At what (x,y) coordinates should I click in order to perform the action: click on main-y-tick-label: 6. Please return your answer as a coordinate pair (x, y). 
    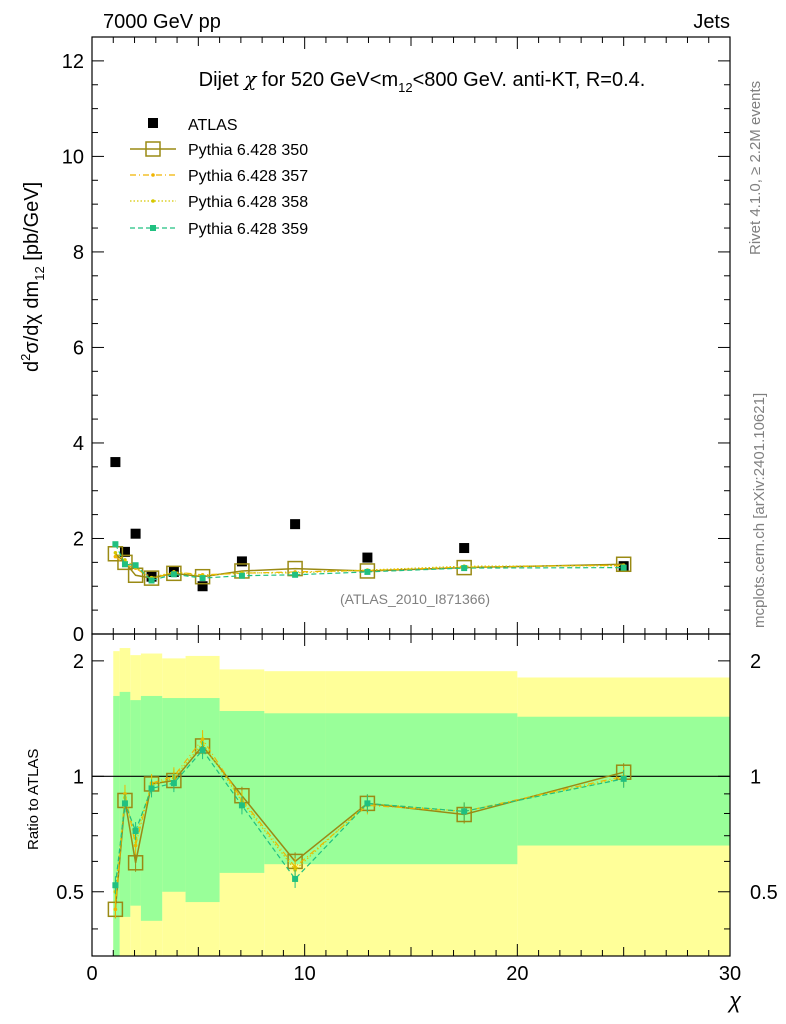
    Looking at the image, I should click on (78, 348).